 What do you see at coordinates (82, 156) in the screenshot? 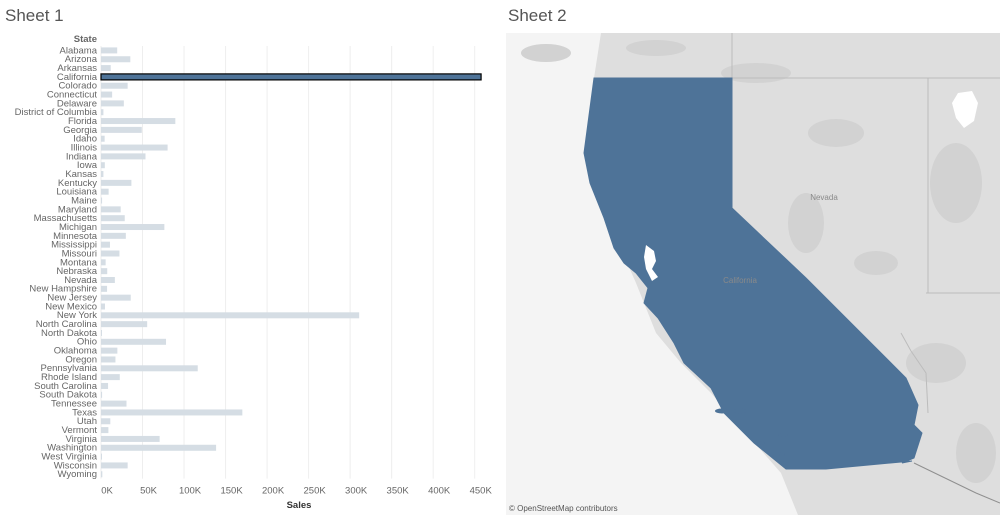
I see `state-label: Indiana` at bounding box center [82, 156].